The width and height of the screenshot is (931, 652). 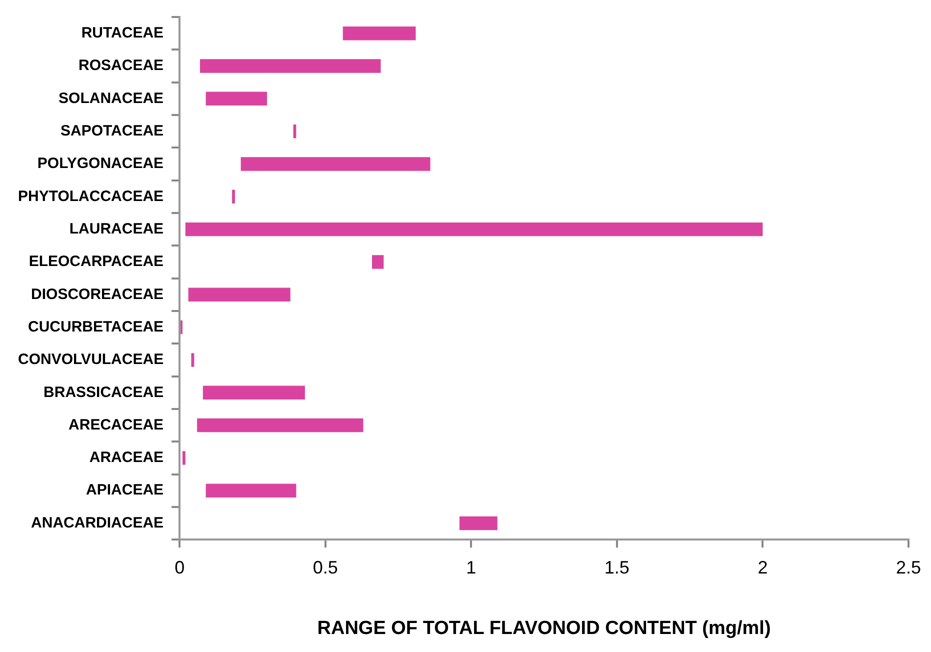 What do you see at coordinates (544, 628) in the screenshot?
I see `x-axis-title: RANGE OF TOTAL FLAVONOID CONTENT (mg/ml)` at bounding box center [544, 628].